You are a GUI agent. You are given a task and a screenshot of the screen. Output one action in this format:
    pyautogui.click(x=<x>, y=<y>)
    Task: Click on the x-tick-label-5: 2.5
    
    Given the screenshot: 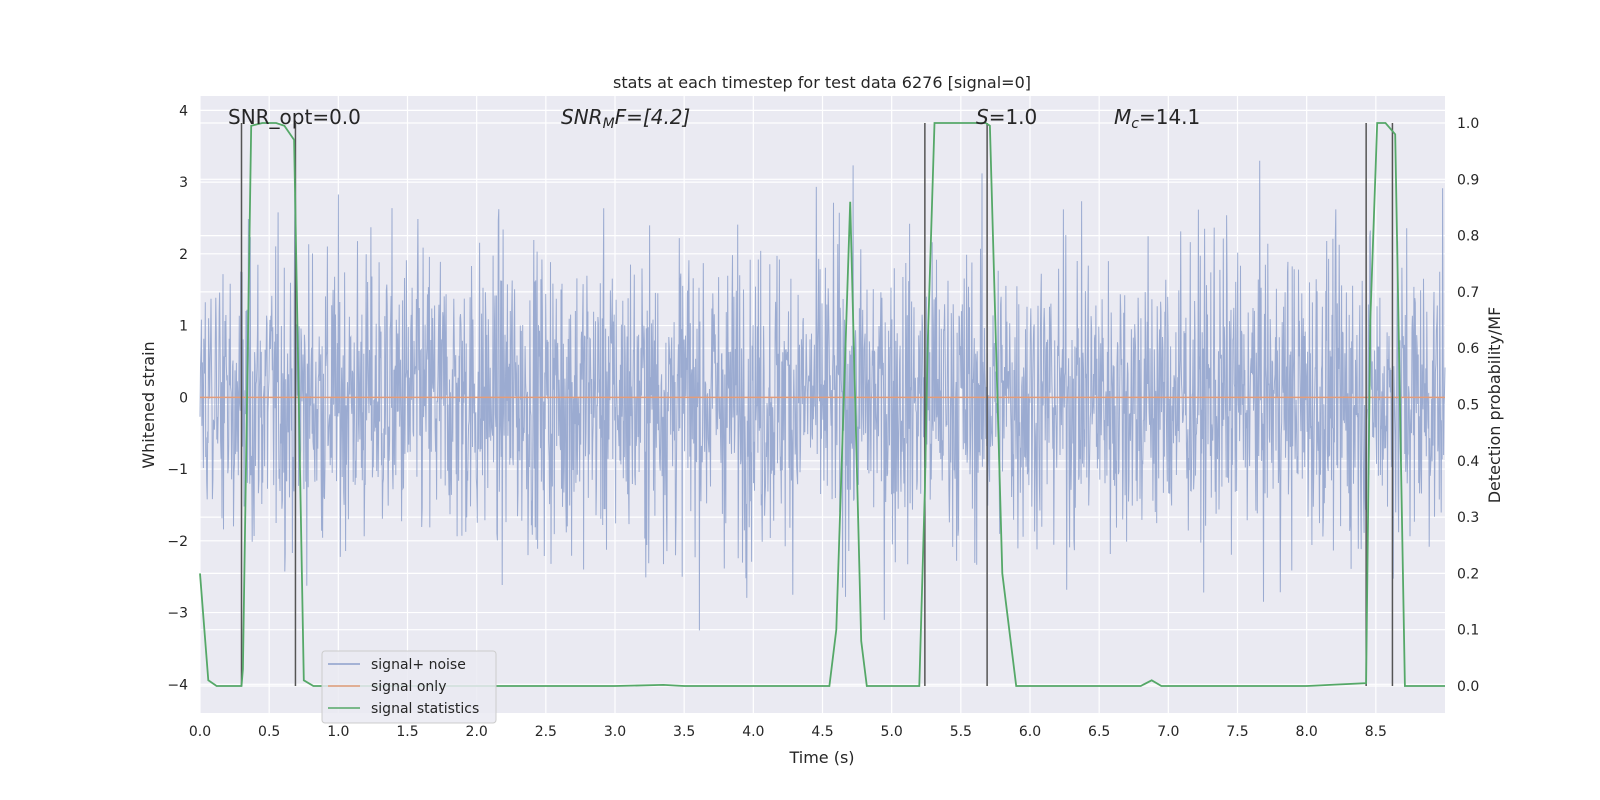 What is the action you would take?
    pyautogui.click(x=546, y=732)
    